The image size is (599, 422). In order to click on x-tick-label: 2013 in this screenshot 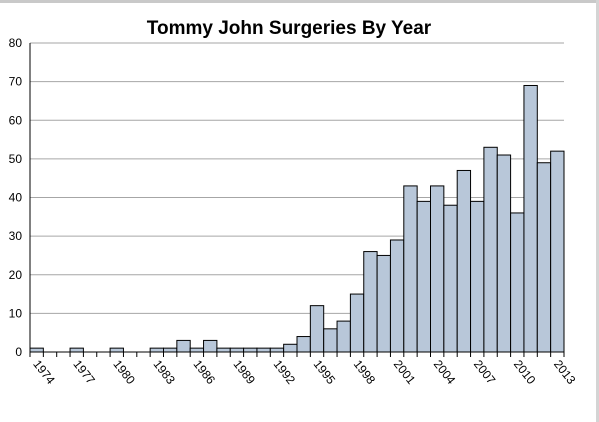, I will do `click(565, 372)`.